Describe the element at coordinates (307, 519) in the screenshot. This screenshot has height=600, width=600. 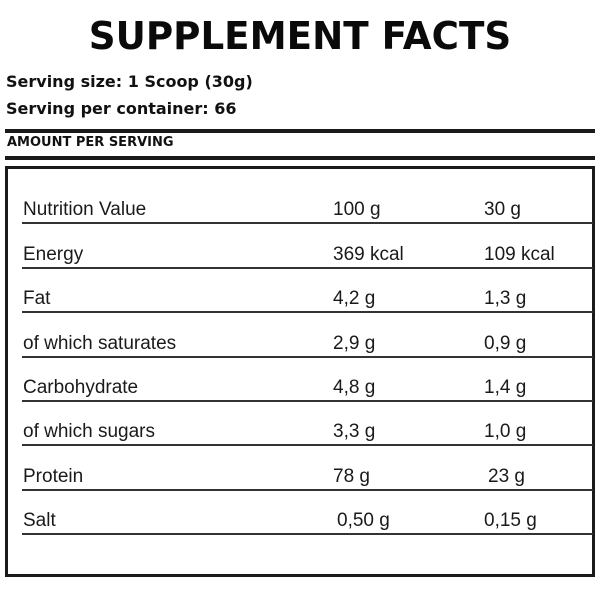
I see `table-row: Salt 0,50 g 0,15 g` at that location.